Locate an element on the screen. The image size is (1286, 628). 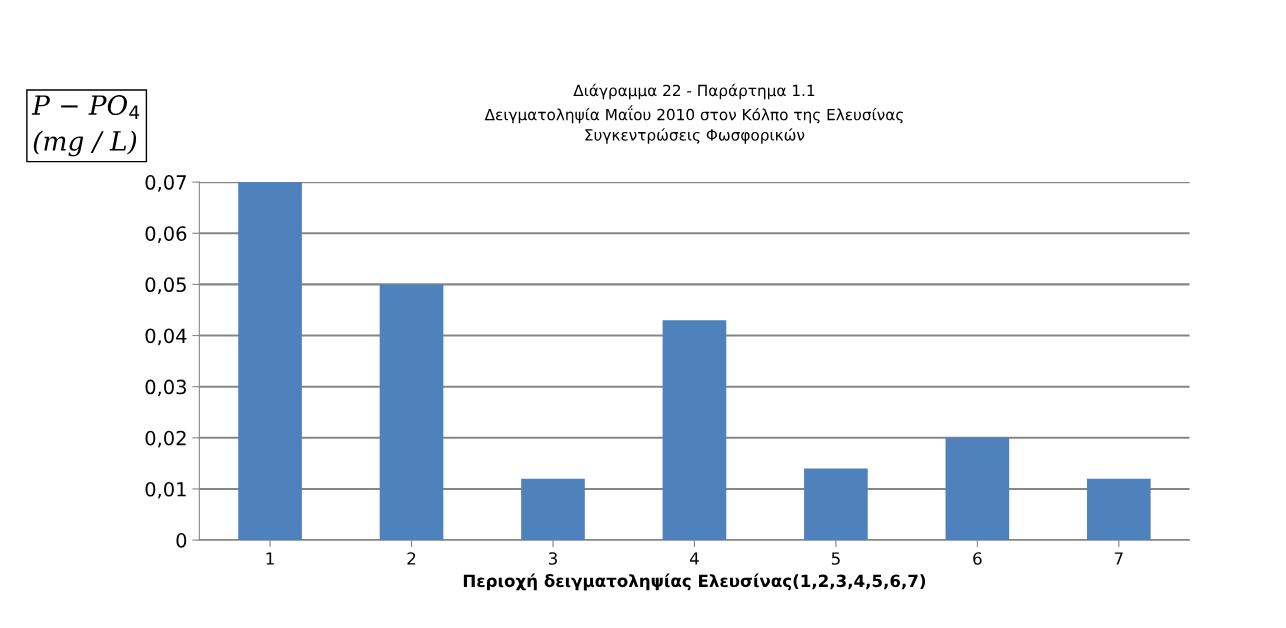
y-tick-label: 0,07 is located at coordinates (165, 183).